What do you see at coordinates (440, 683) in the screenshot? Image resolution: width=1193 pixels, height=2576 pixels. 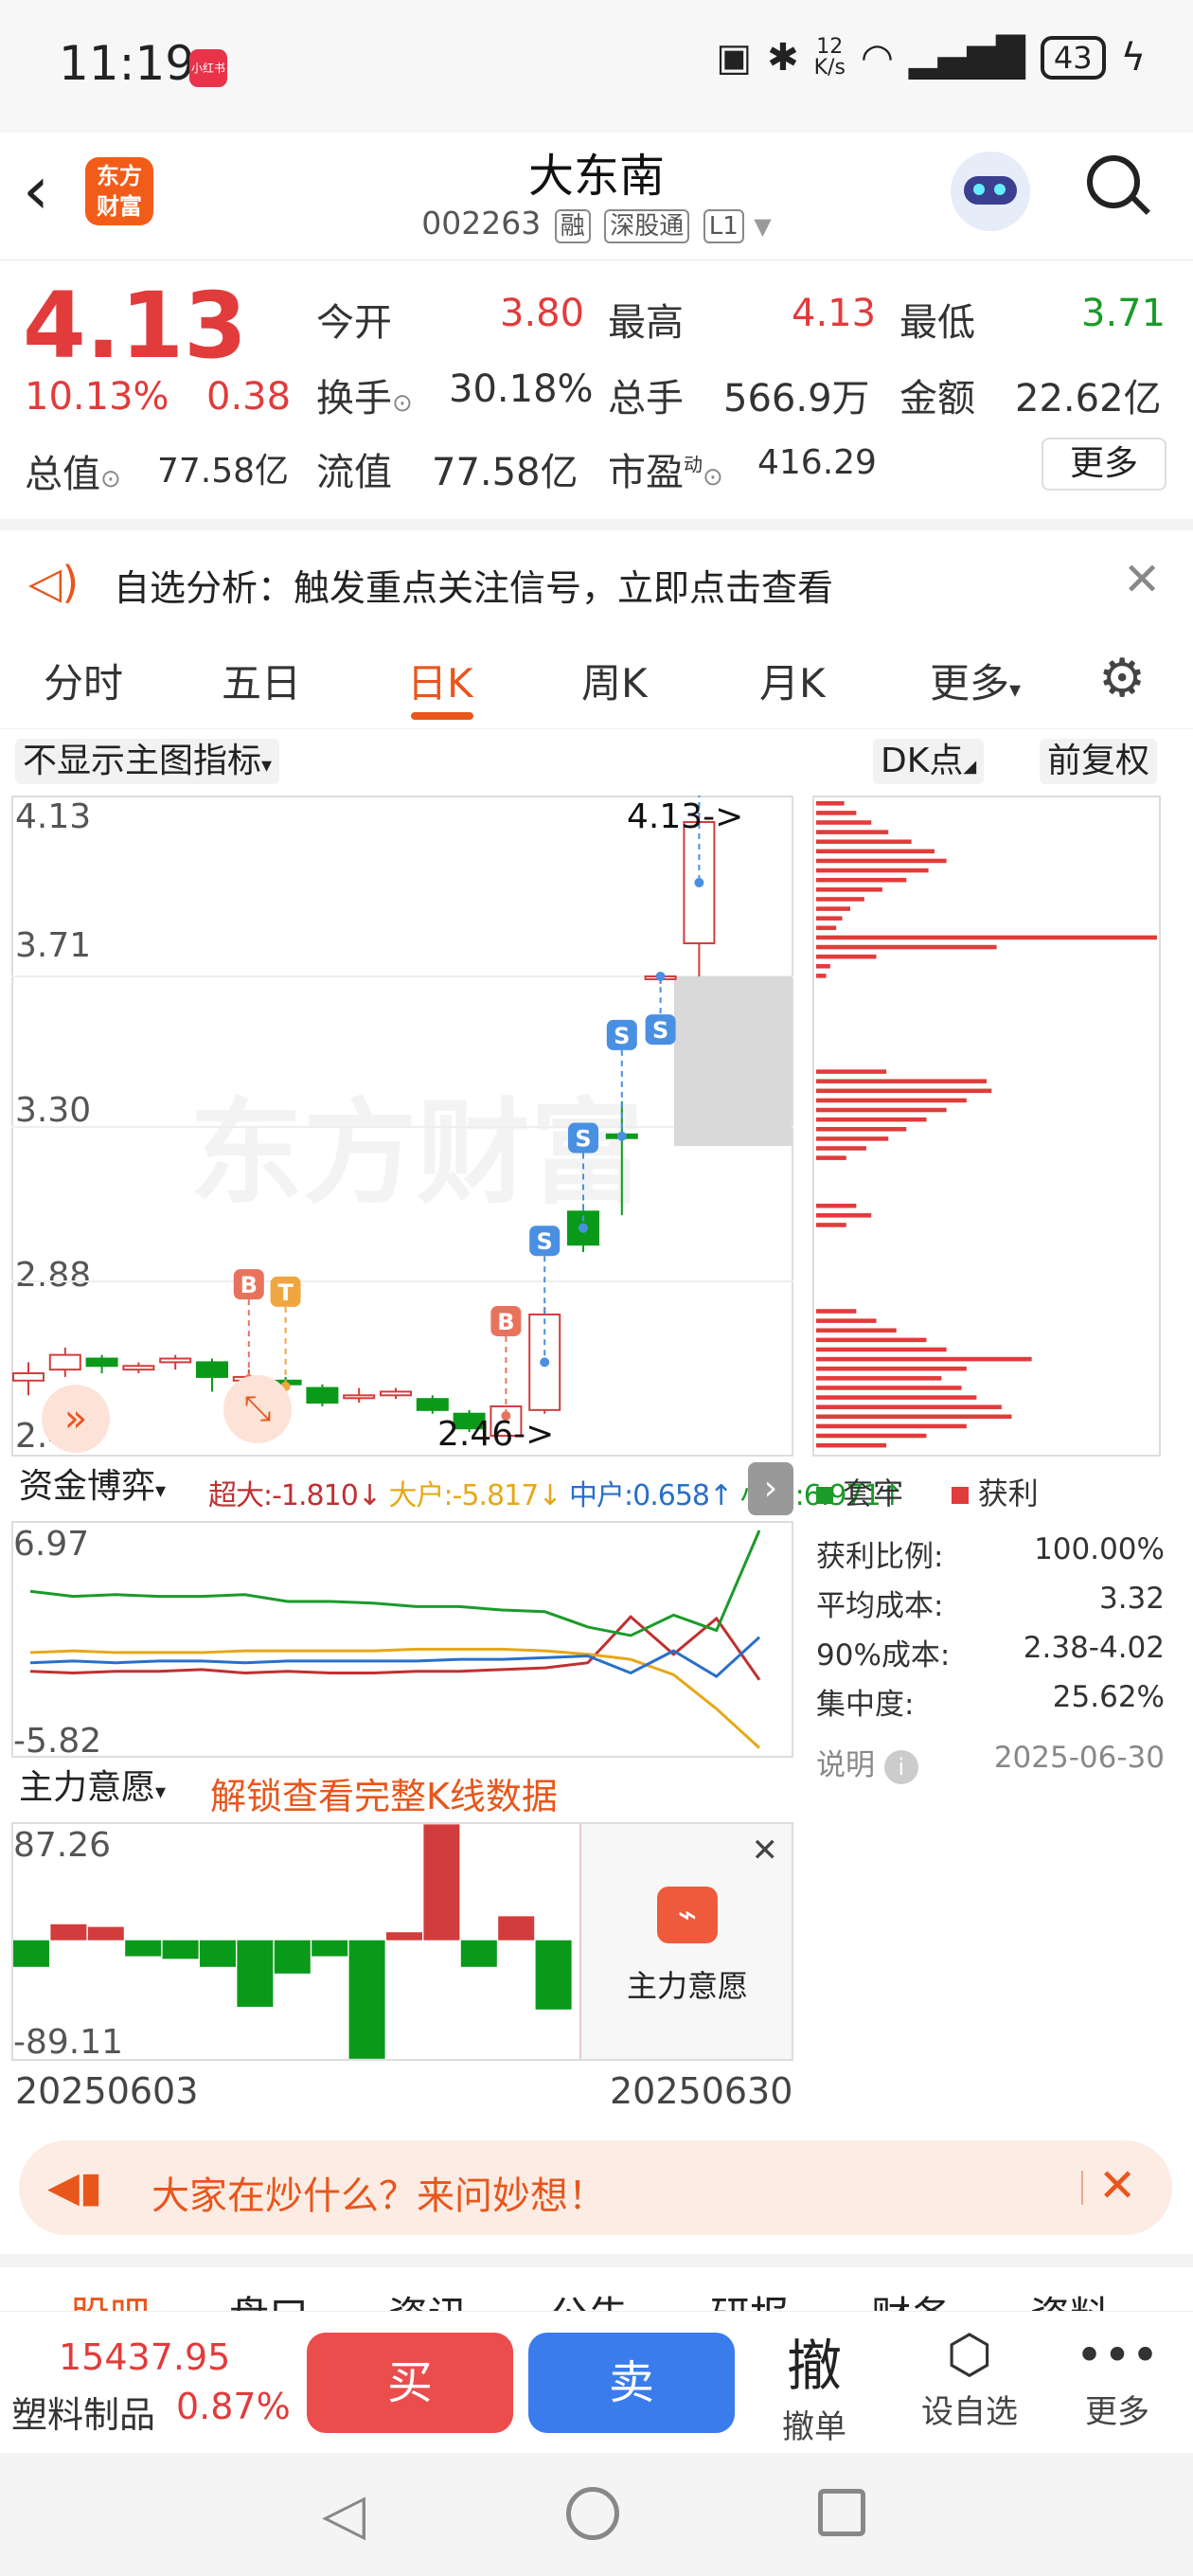 I see `tab-daily-k: 日K` at bounding box center [440, 683].